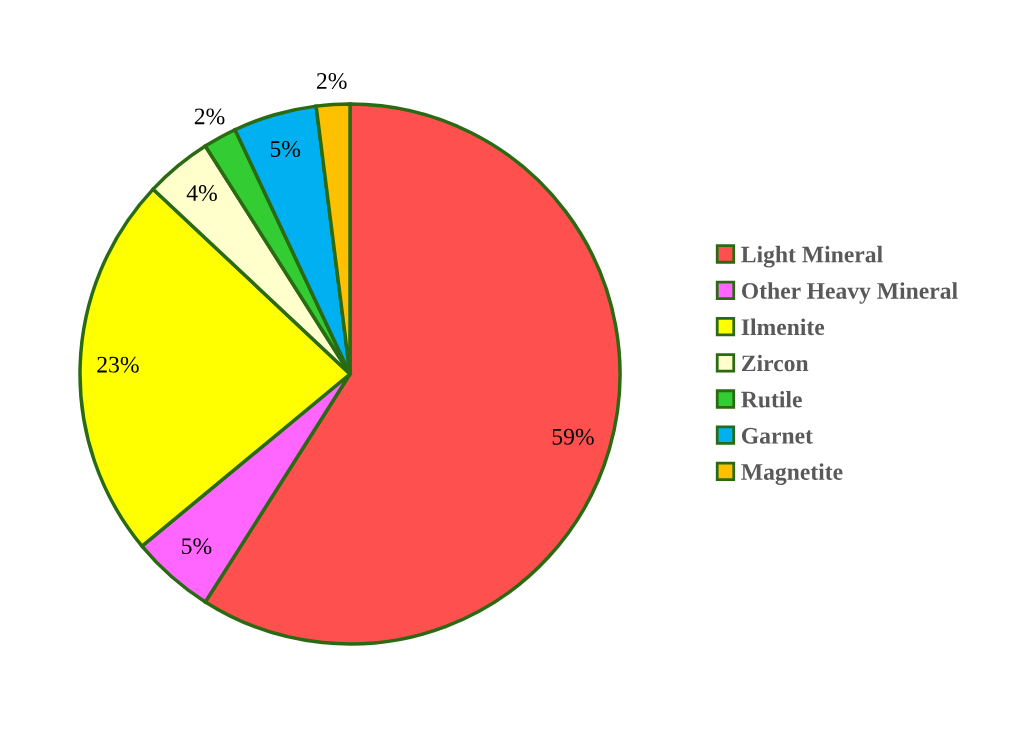 This screenshot has height=738, width=1016. Describe the element at coordinates (118, 364) in the screenshot. I see `data-label: 23%` at that location.